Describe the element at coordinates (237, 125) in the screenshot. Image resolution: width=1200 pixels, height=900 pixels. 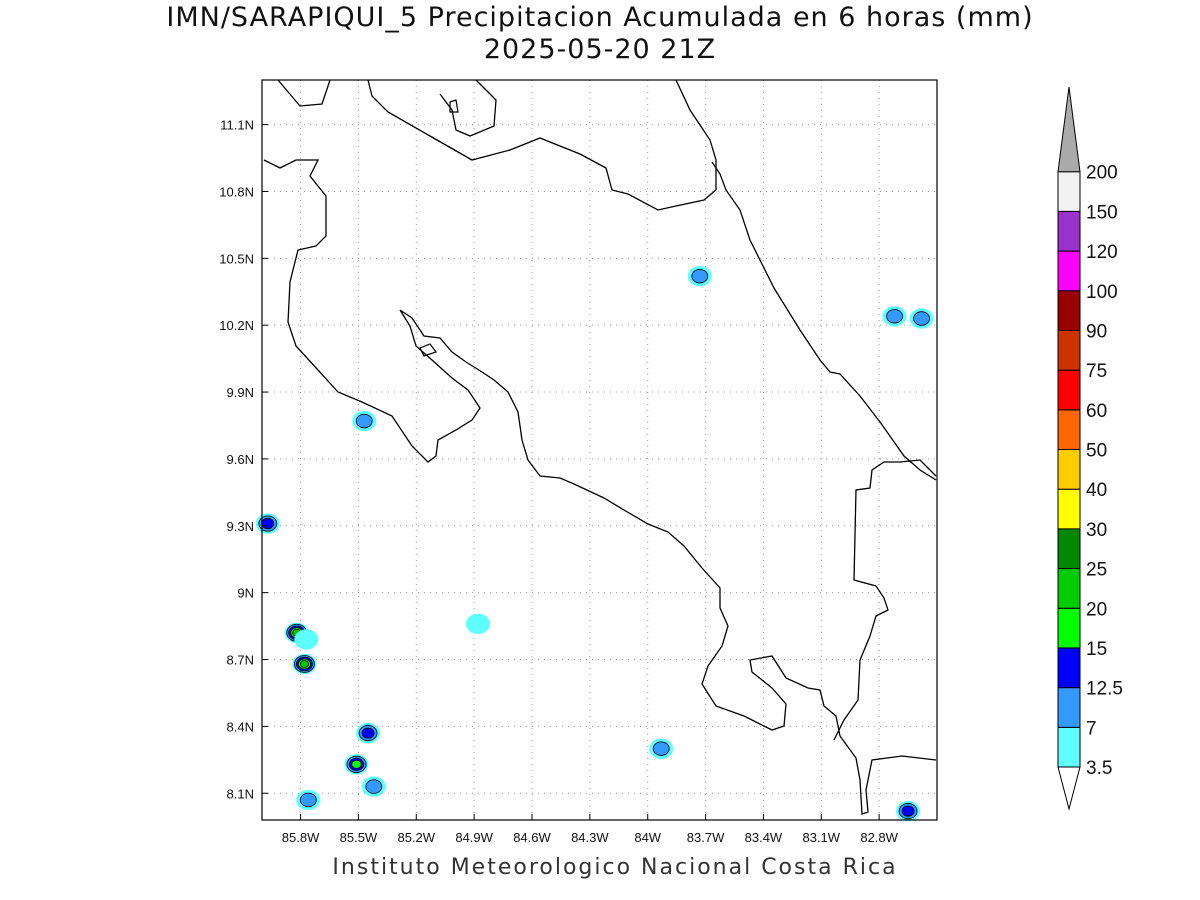
I see `lat-tick-label: 11.1N` at that location.